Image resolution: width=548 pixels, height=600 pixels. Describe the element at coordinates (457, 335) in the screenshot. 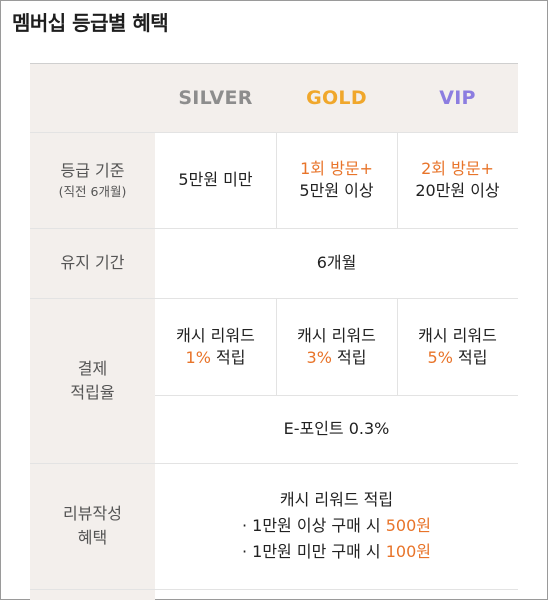

I see `payment-vip-reward: 캐시 리워드` at that location.